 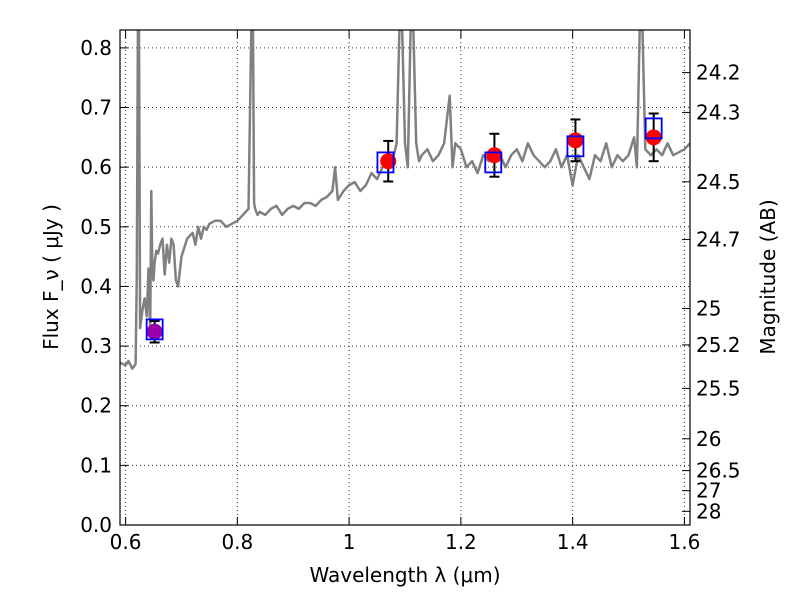 What do you see at coordinates (96, 108) in the screenshot?
I see `y-tick-label: 0.7` at bounding box center [96, 108].